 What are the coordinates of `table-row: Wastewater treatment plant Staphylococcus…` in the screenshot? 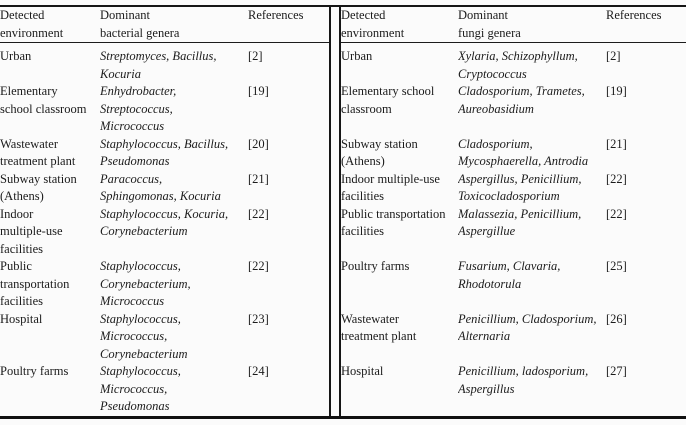 It's located at (343, 153).